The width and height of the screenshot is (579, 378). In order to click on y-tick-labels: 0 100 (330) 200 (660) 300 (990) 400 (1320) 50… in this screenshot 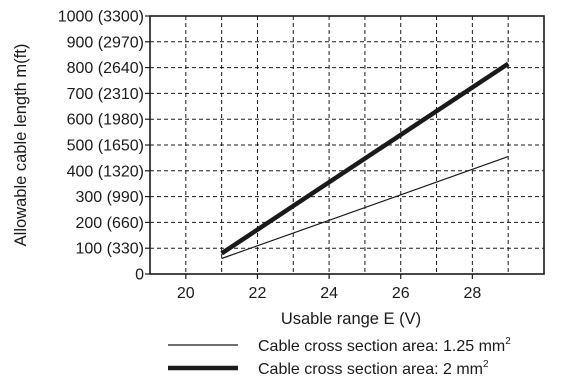, I will do `click(104, 146)`.